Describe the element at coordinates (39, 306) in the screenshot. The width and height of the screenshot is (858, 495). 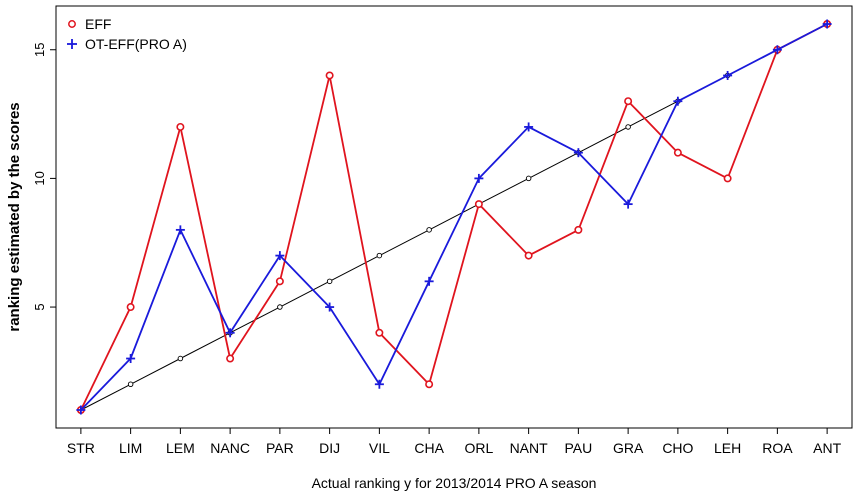
I see `y-tick-label: 5` at that location.